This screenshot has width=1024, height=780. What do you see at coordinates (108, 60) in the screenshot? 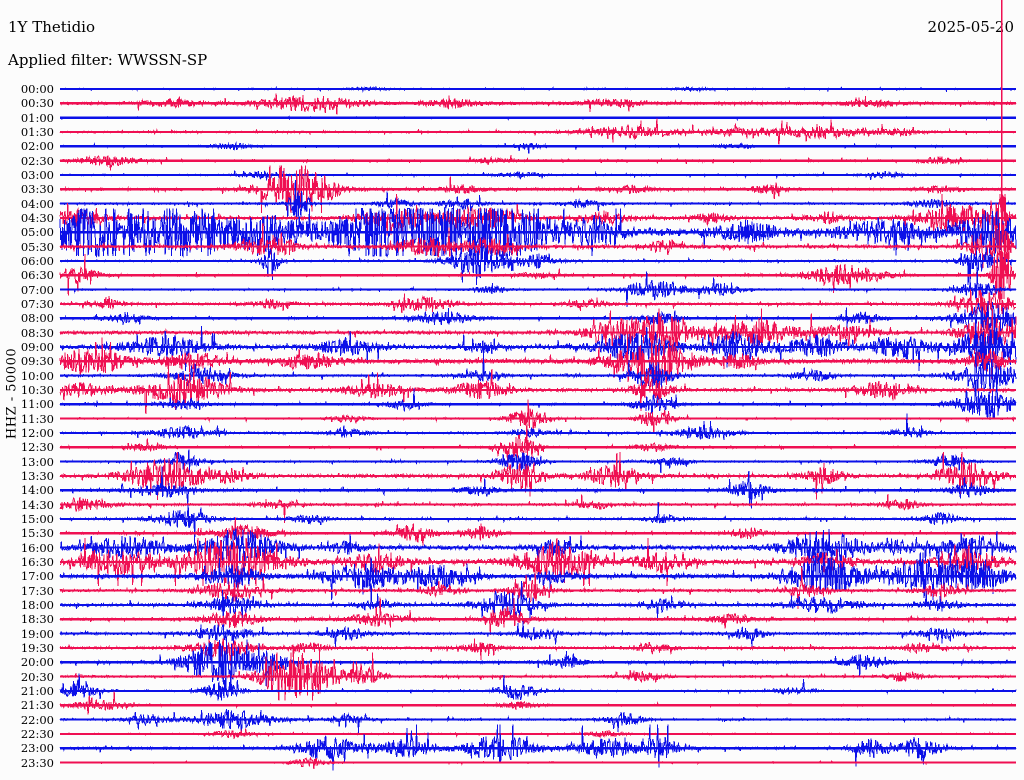
I see `applied-filter-label: Applied filter: WWSSN-SP` at bounding box center [108, 60].